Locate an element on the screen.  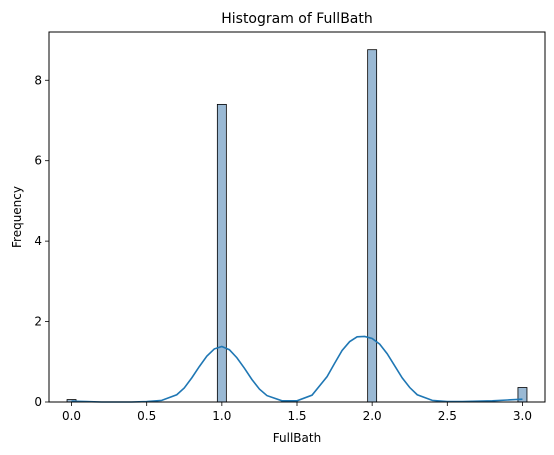
kde-line is located at coordinates (297, 369).